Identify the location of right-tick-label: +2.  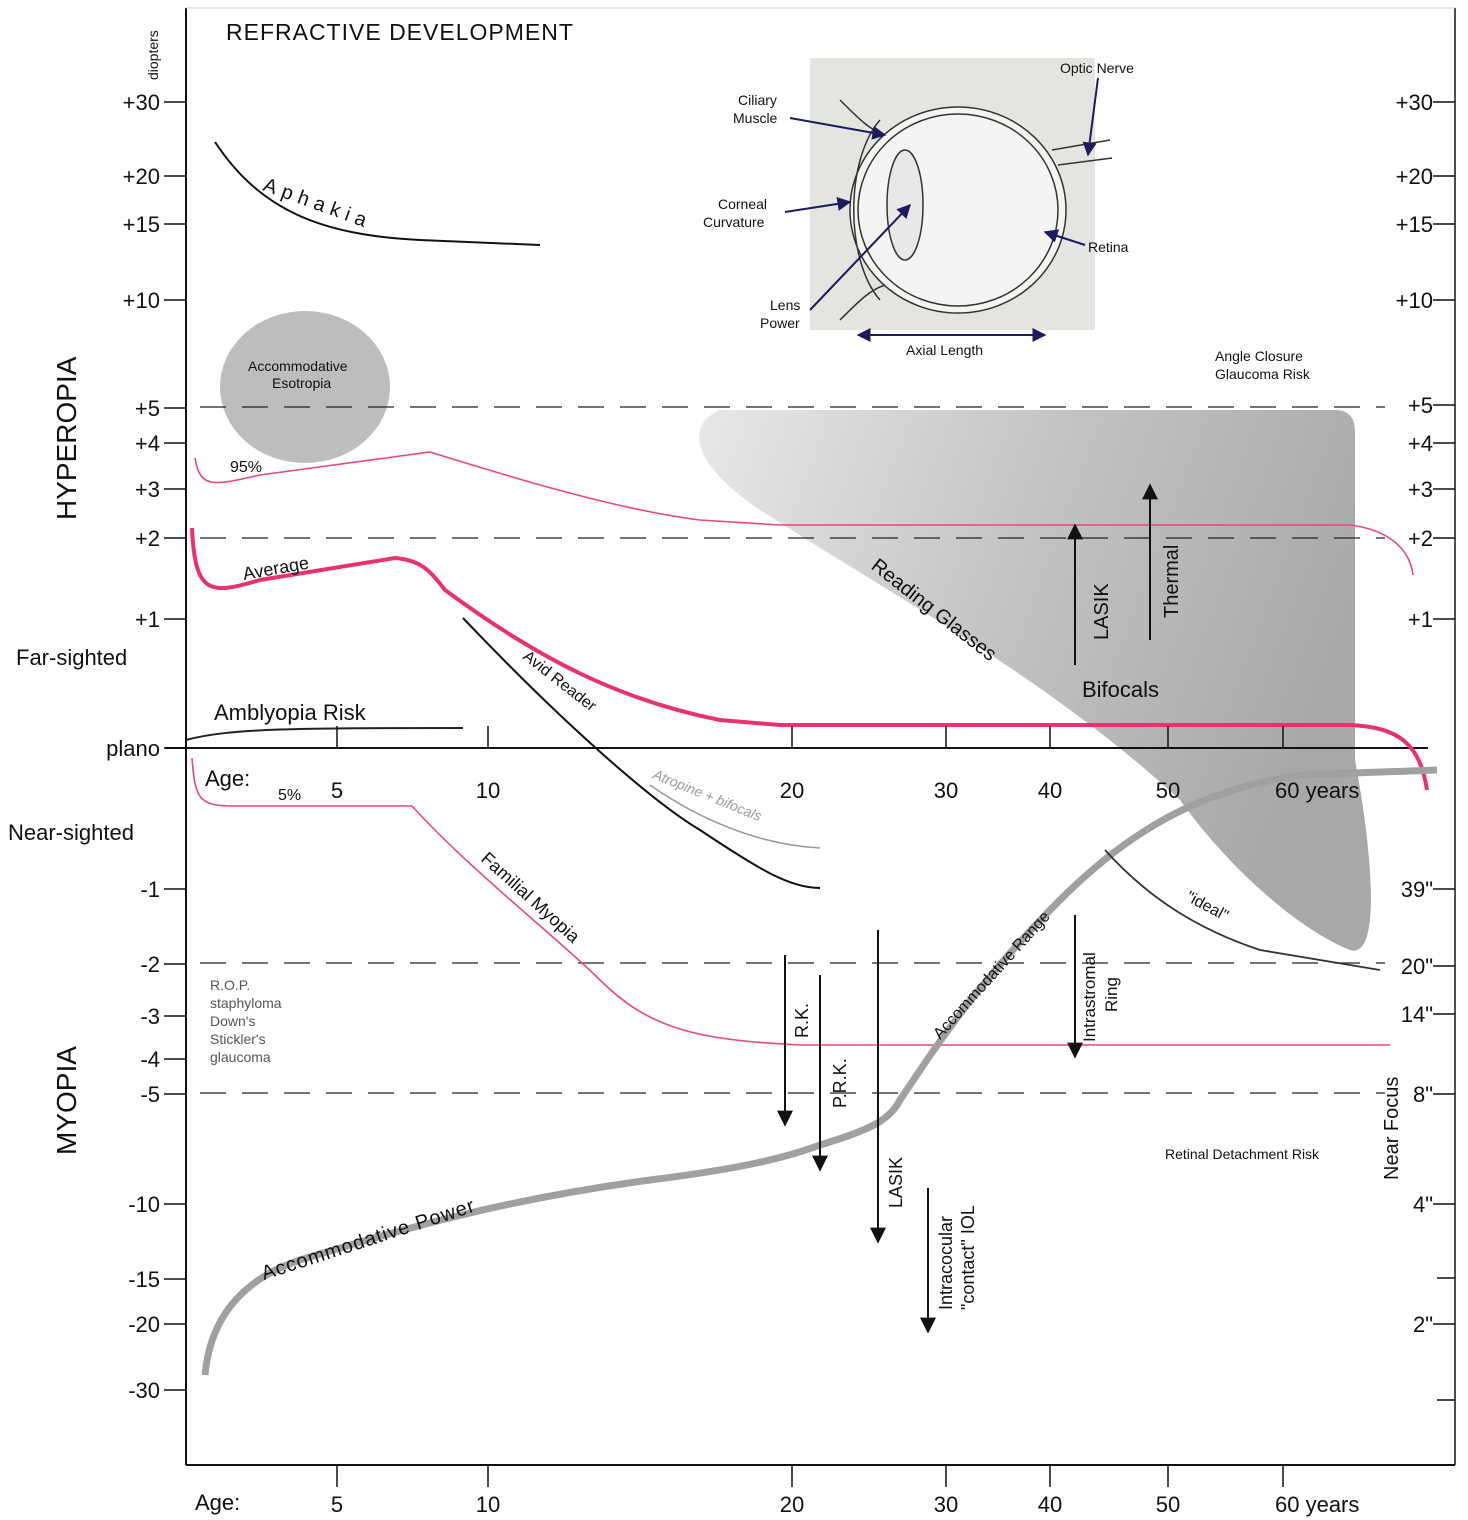
(1420, 538).